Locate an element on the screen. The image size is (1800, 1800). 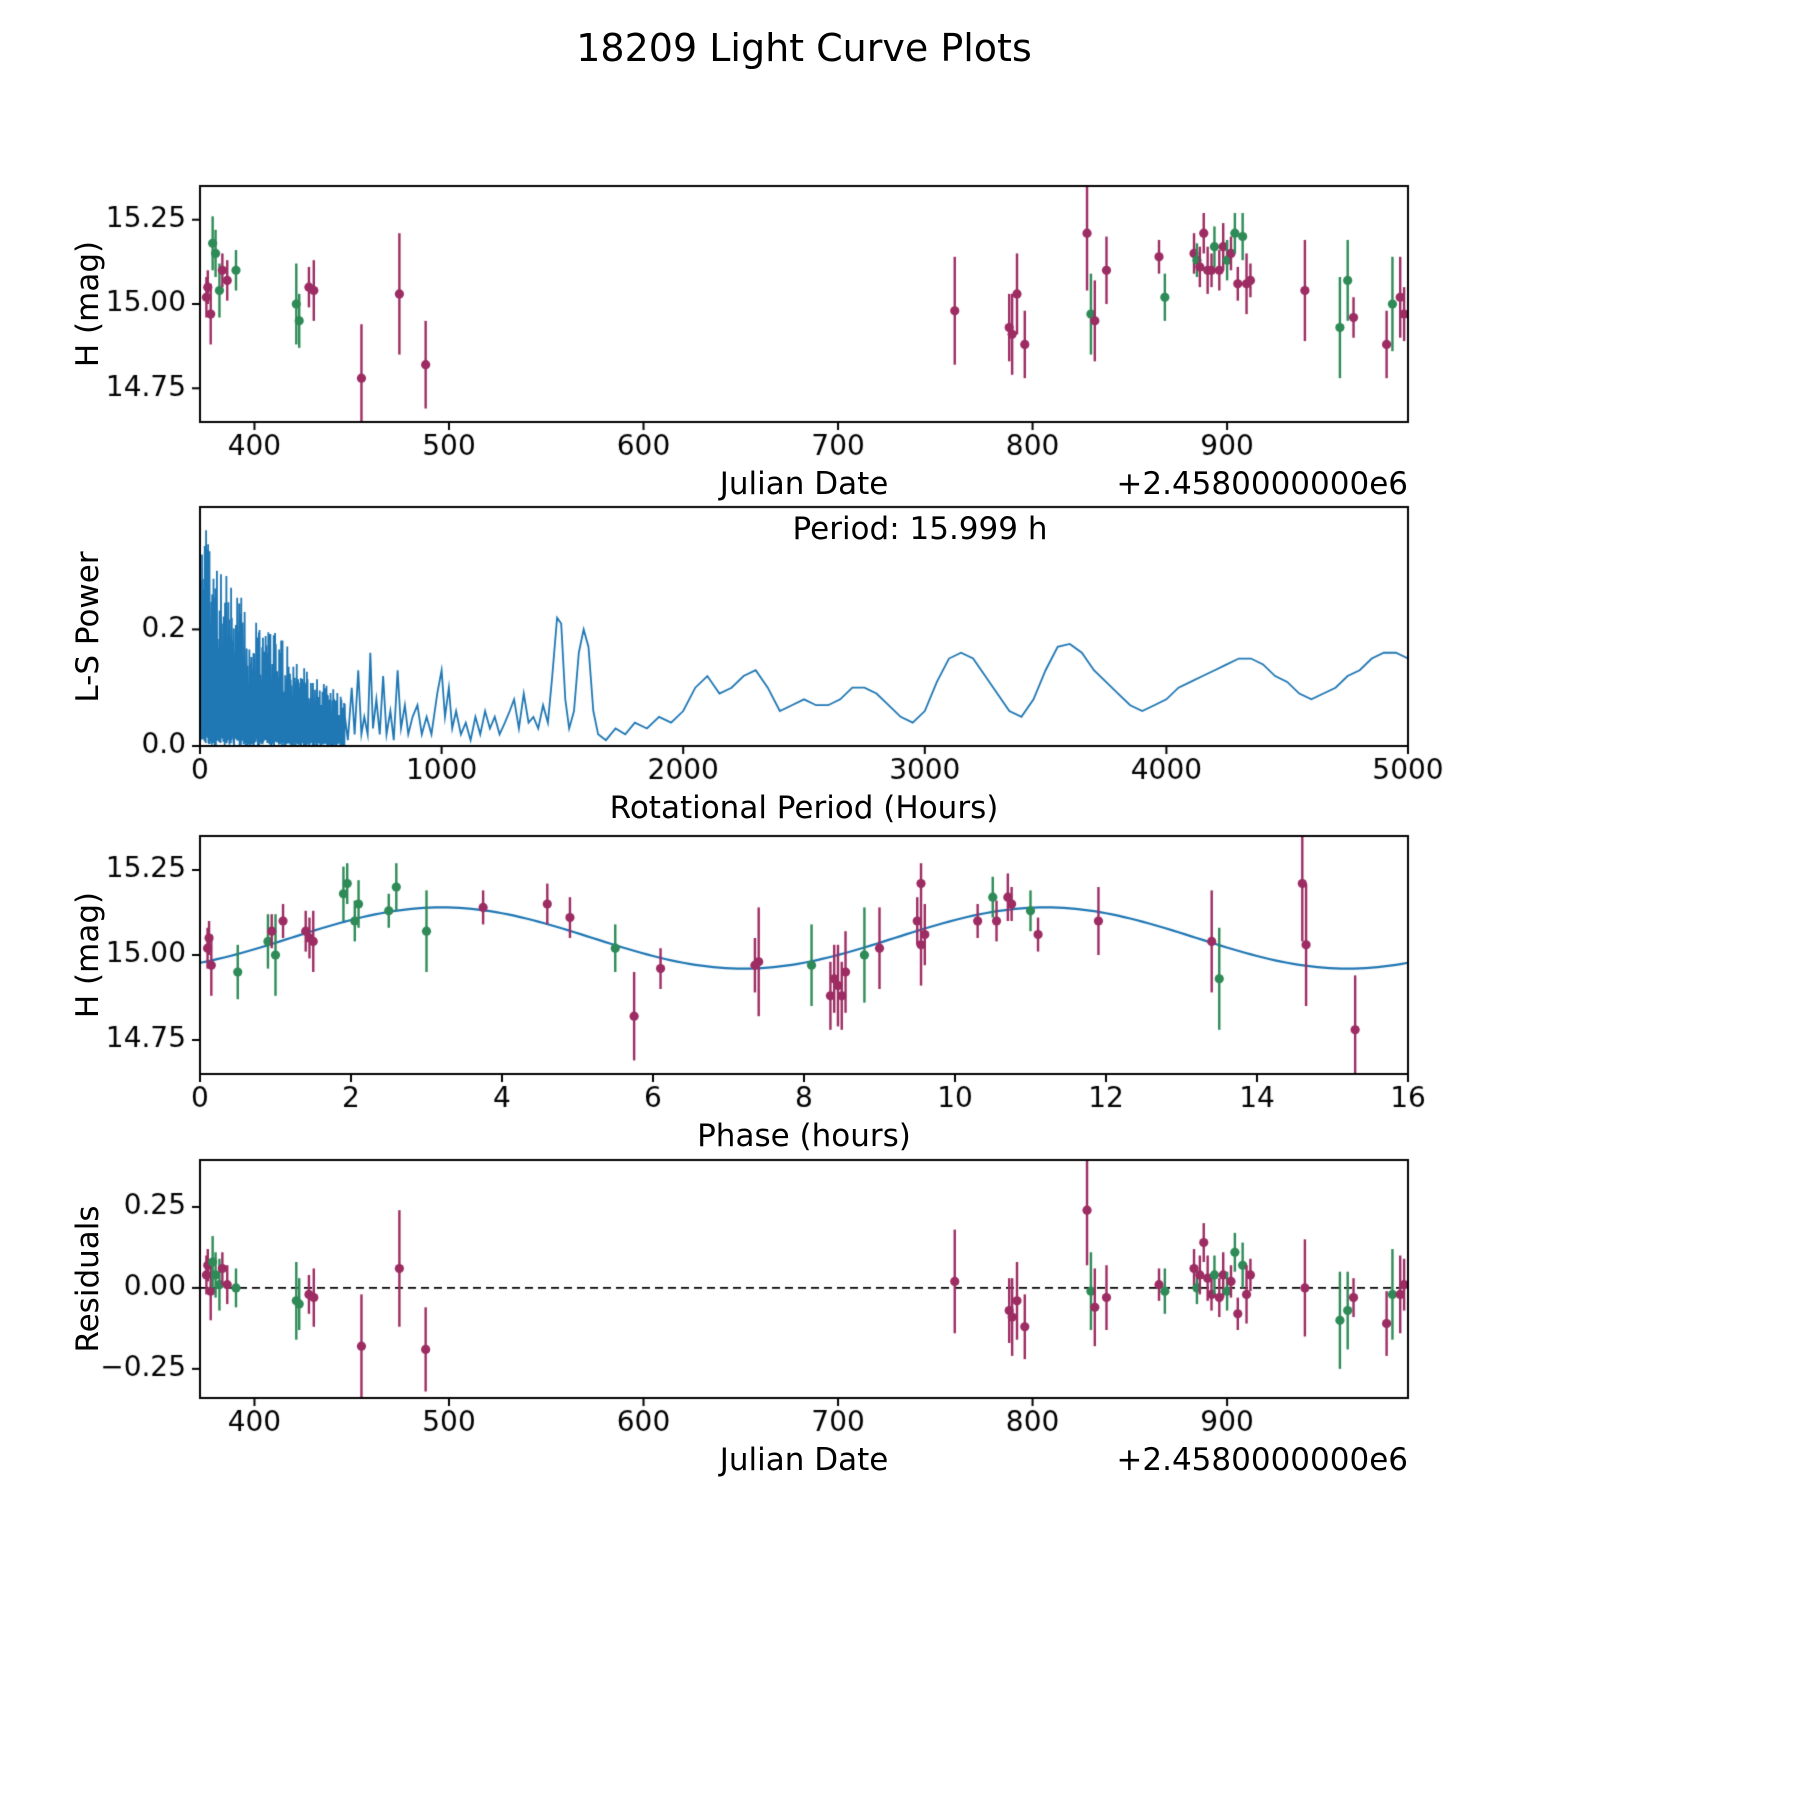
period-annotation: Period: 15.999 h is located at coordinates (920, 529).